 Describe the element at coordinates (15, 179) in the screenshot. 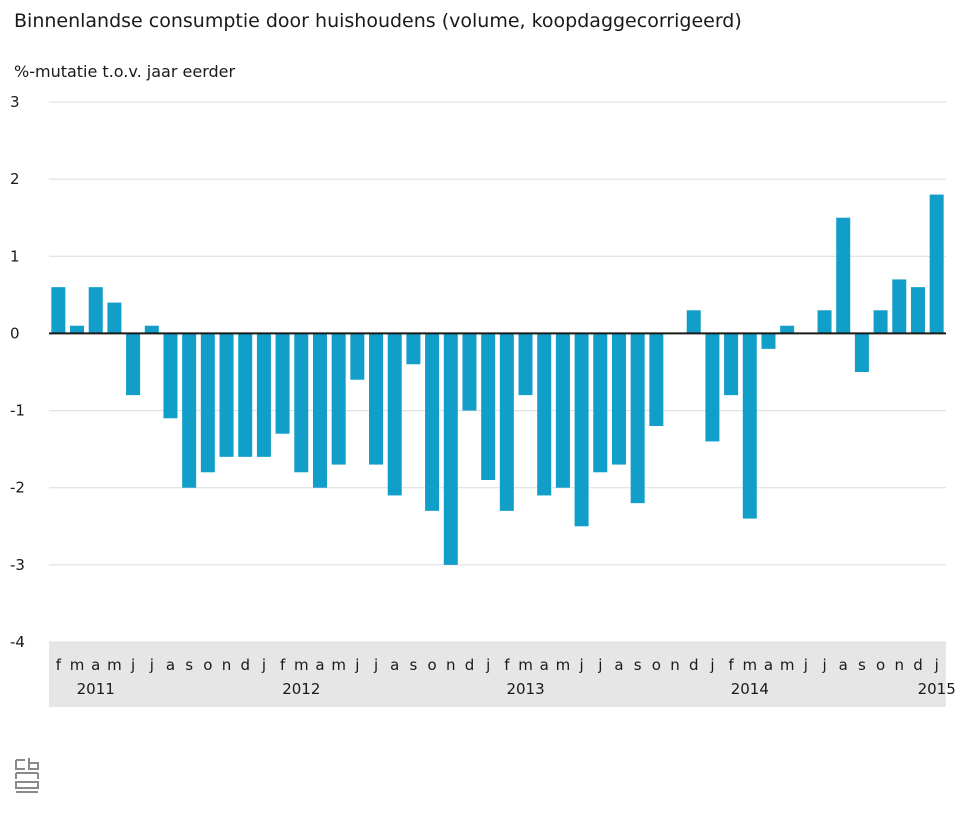

I see `y-tick-label: 2` at that location.